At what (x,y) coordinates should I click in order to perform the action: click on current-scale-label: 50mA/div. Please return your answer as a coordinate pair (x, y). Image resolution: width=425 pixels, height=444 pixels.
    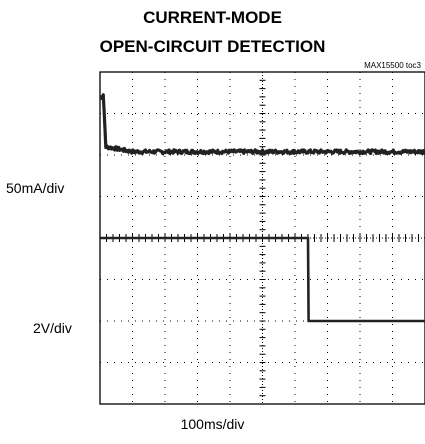
    Looking at the image, I should click on (35, 188).